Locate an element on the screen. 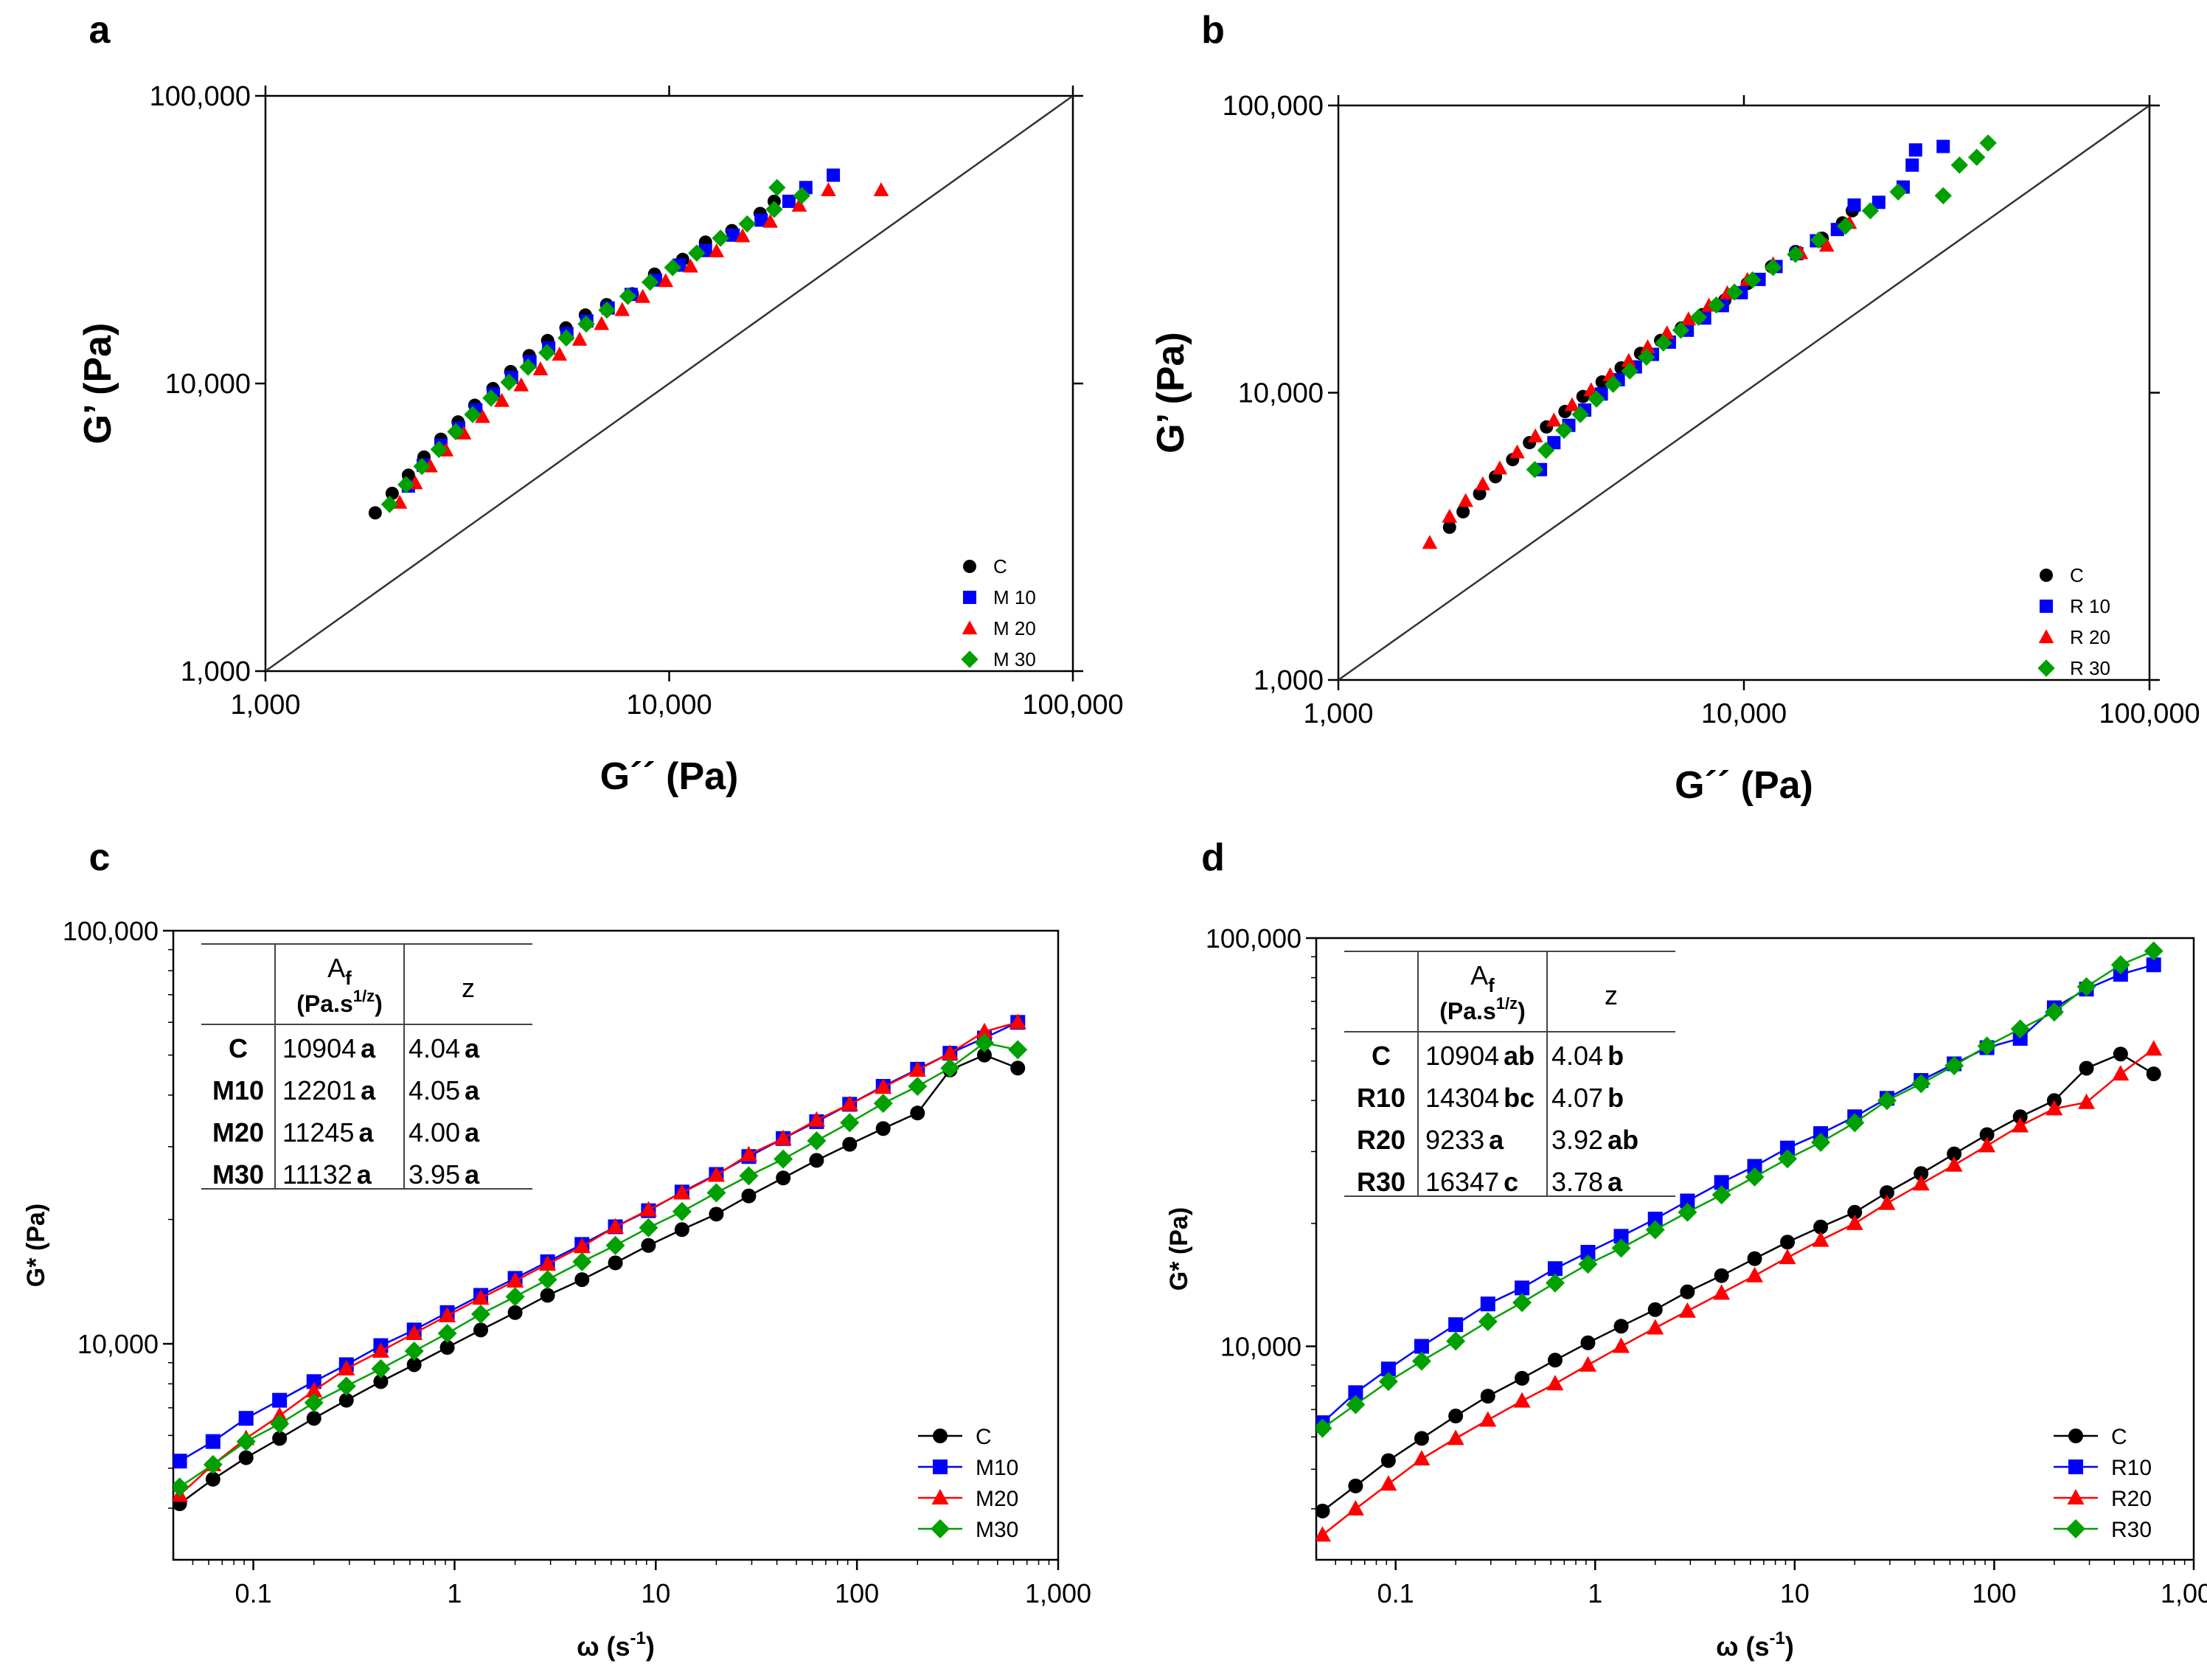  x-tick-label: 100,000 is located at coordinates (1072, 705).